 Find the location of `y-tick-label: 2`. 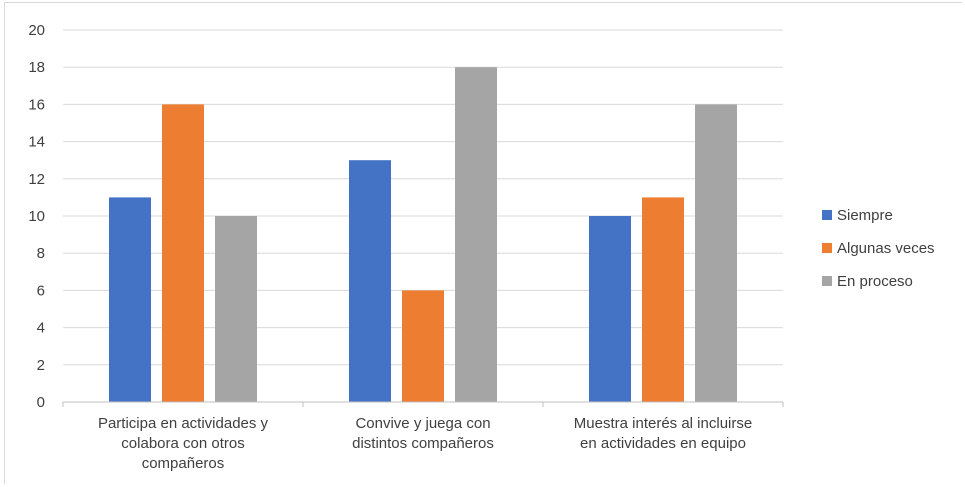

y-tick-label: 2 is located at coordinates (41, 365).